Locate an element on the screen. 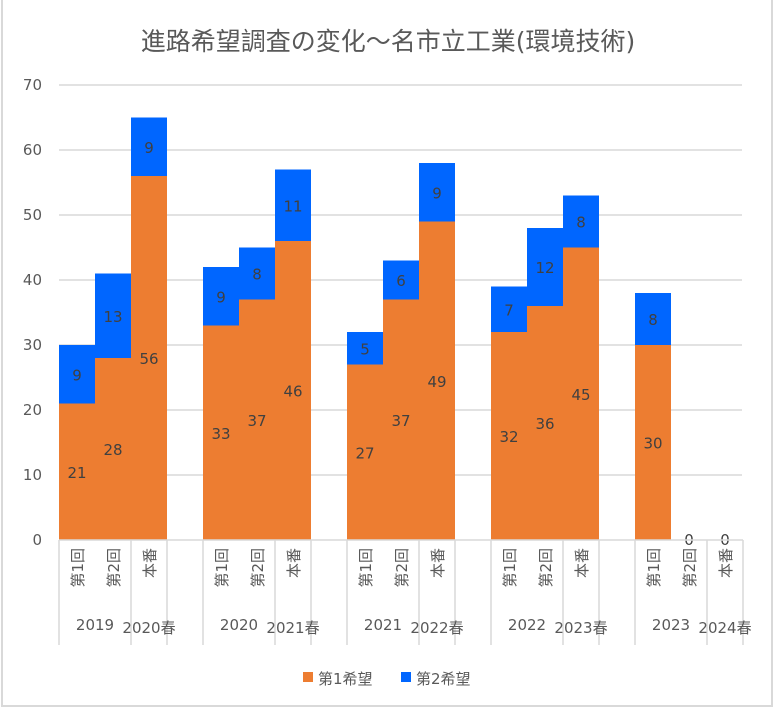  legend-swatch-second-choice is located at coordinates (406, 677).